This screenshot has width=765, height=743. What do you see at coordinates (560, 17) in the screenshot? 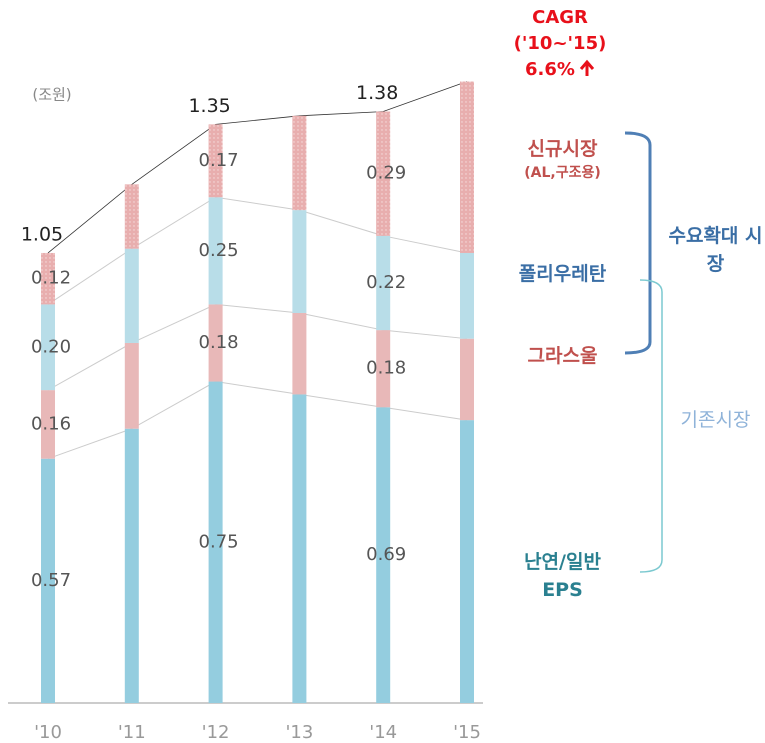
I see `cagr-title: CAGR` at bounding box center [560, 17].